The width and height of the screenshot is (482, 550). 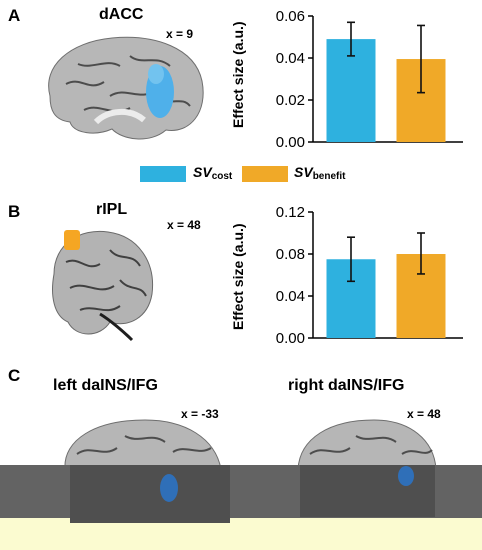 I want to click on panel-letter-c: C, so click(x=14, y=375).